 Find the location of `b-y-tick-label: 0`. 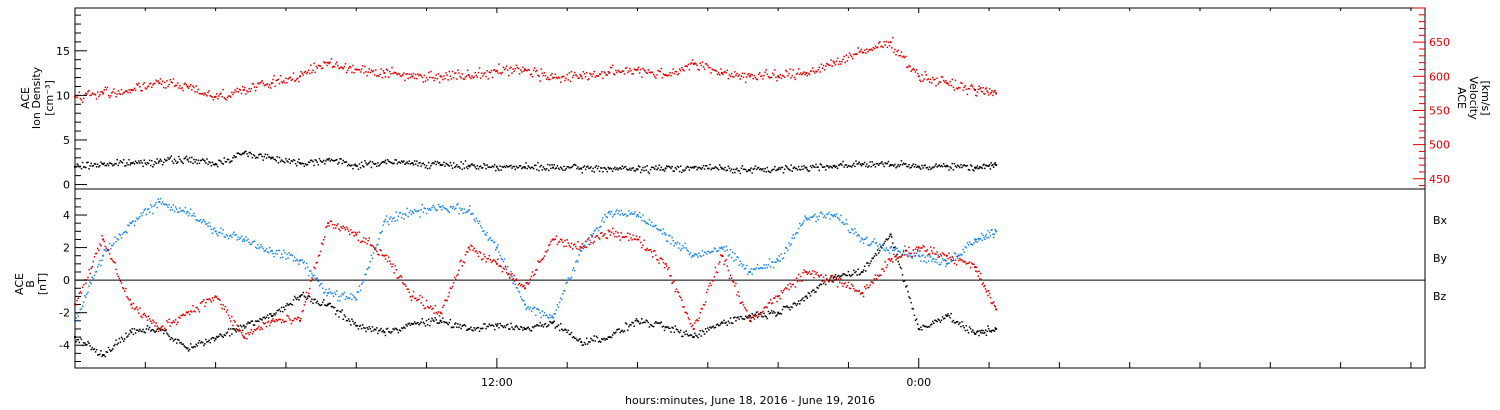

b-y-tick-label: 0 is located at coordinates (66, 280).